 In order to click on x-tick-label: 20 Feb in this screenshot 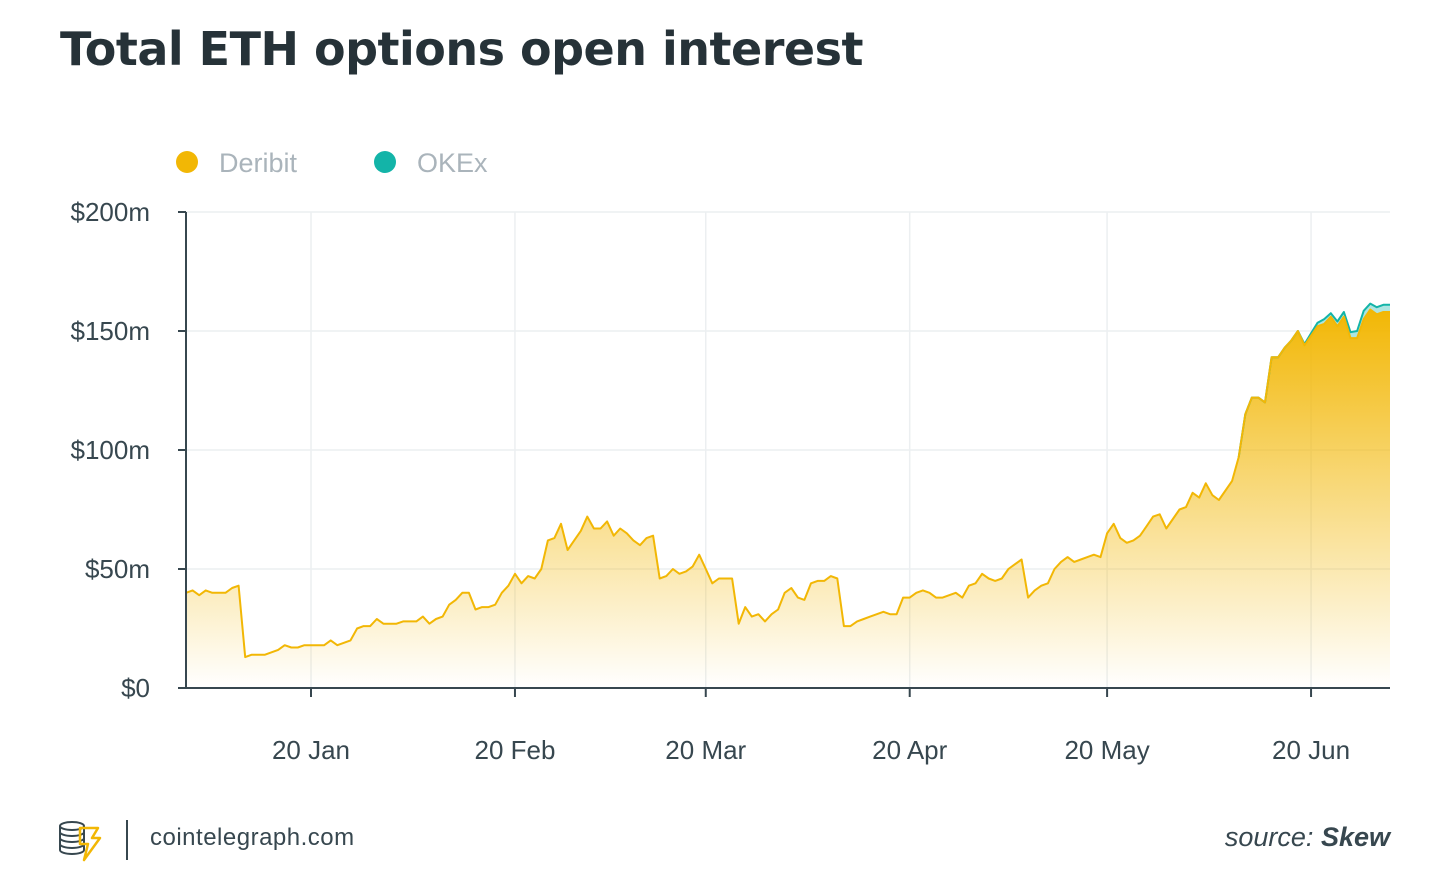, I will do `click(514, 750)`.